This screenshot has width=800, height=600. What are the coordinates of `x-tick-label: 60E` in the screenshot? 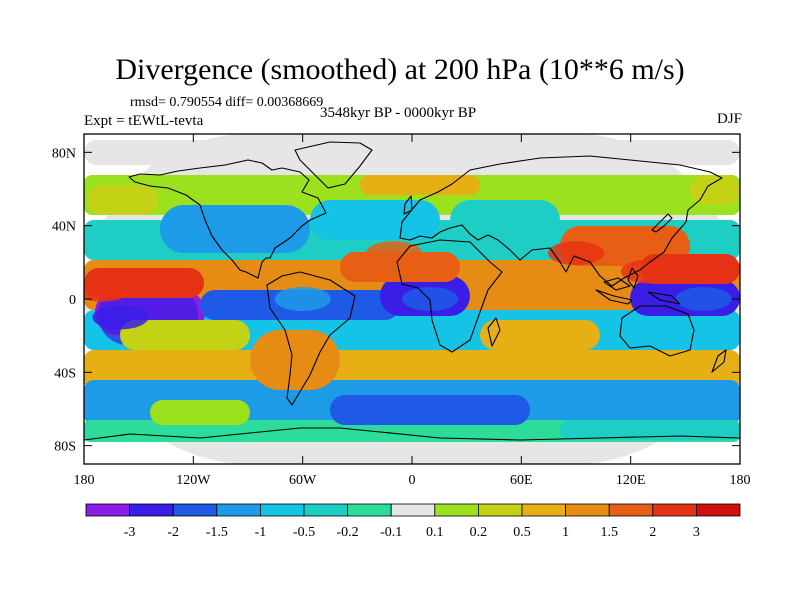 It's located at (521, 480).